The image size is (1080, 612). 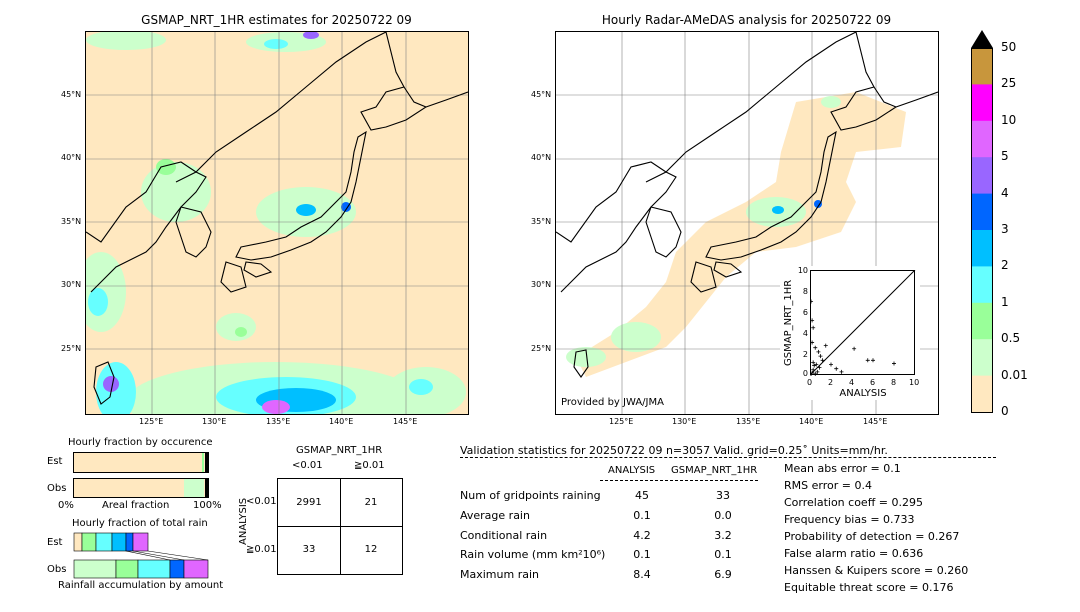 What do you see at coordinates (642, 515) in the screenshot?
I see `stat-analysis: 0.1` at bounding box center [642, 515].